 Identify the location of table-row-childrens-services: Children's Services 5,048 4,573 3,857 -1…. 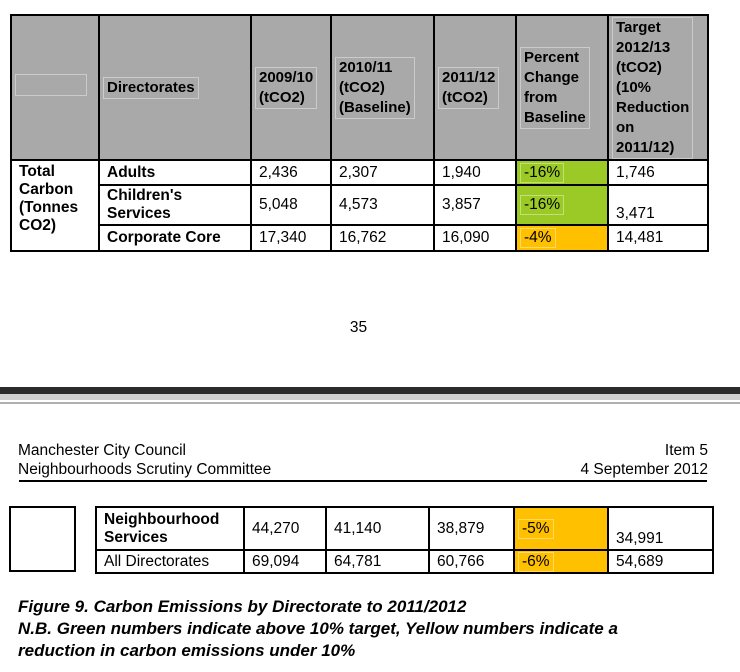
(360, 205).